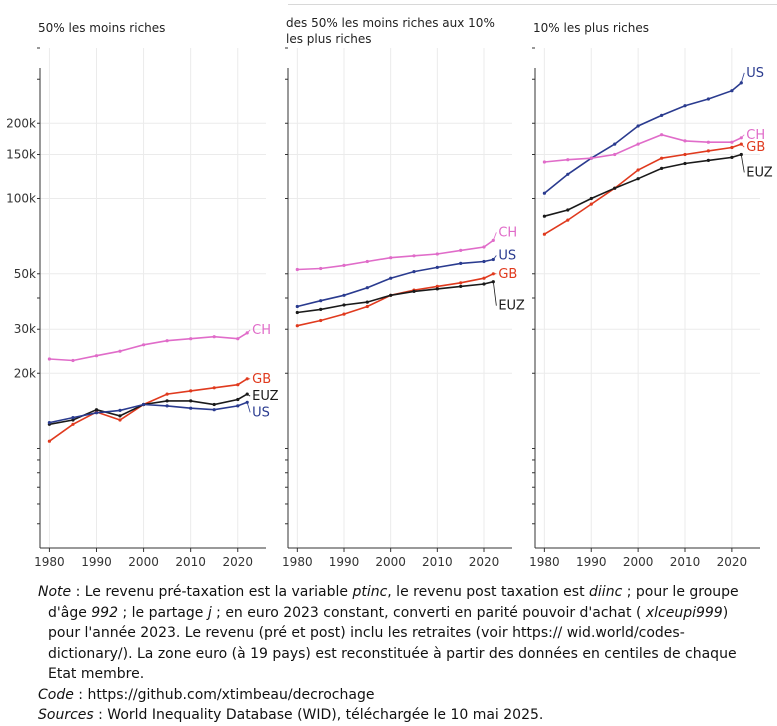 This screenshot has height=726, width=777. I want to click on note-segment: j, so click(209, 612).